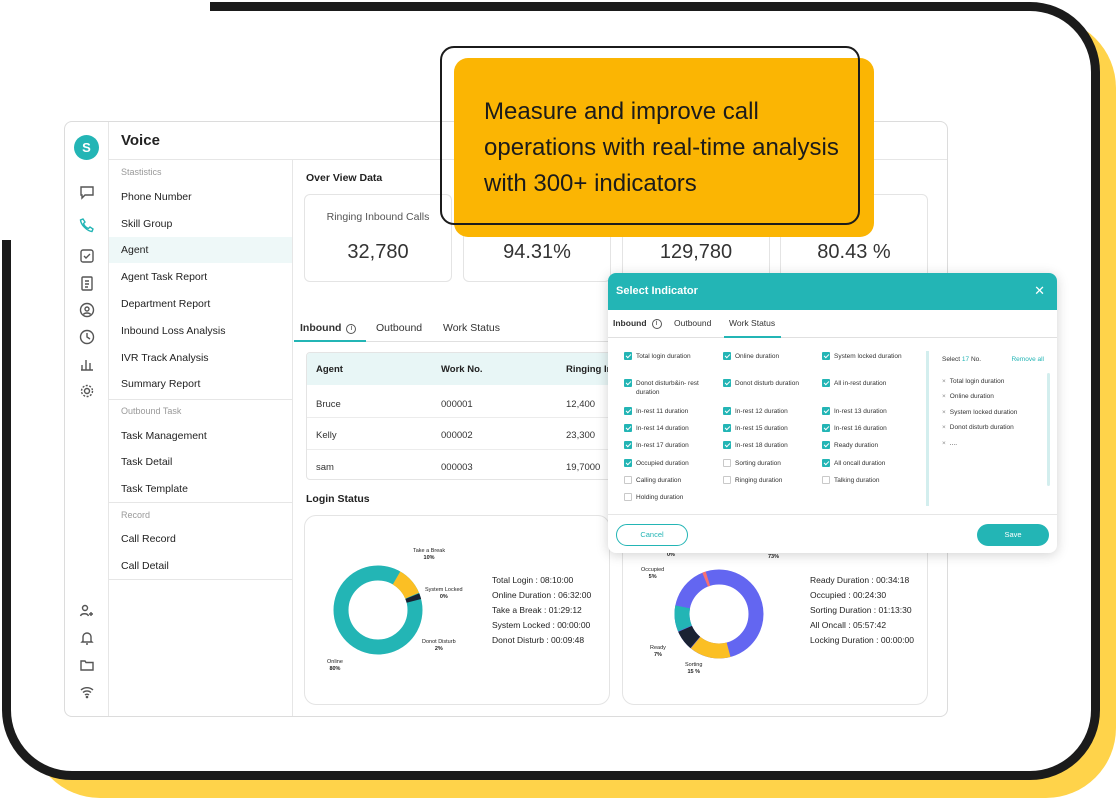  What do you see at coordinates (669, 411) in the screenshot?
I see `indicator-checkbox: In-rest 11 duration` at bounding box center [669, 411].